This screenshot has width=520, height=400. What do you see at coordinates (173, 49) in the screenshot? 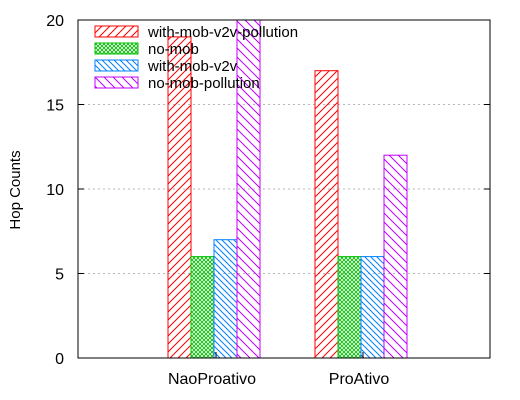
I see `legend-label: no-mob` at bounding box center [173, 49].